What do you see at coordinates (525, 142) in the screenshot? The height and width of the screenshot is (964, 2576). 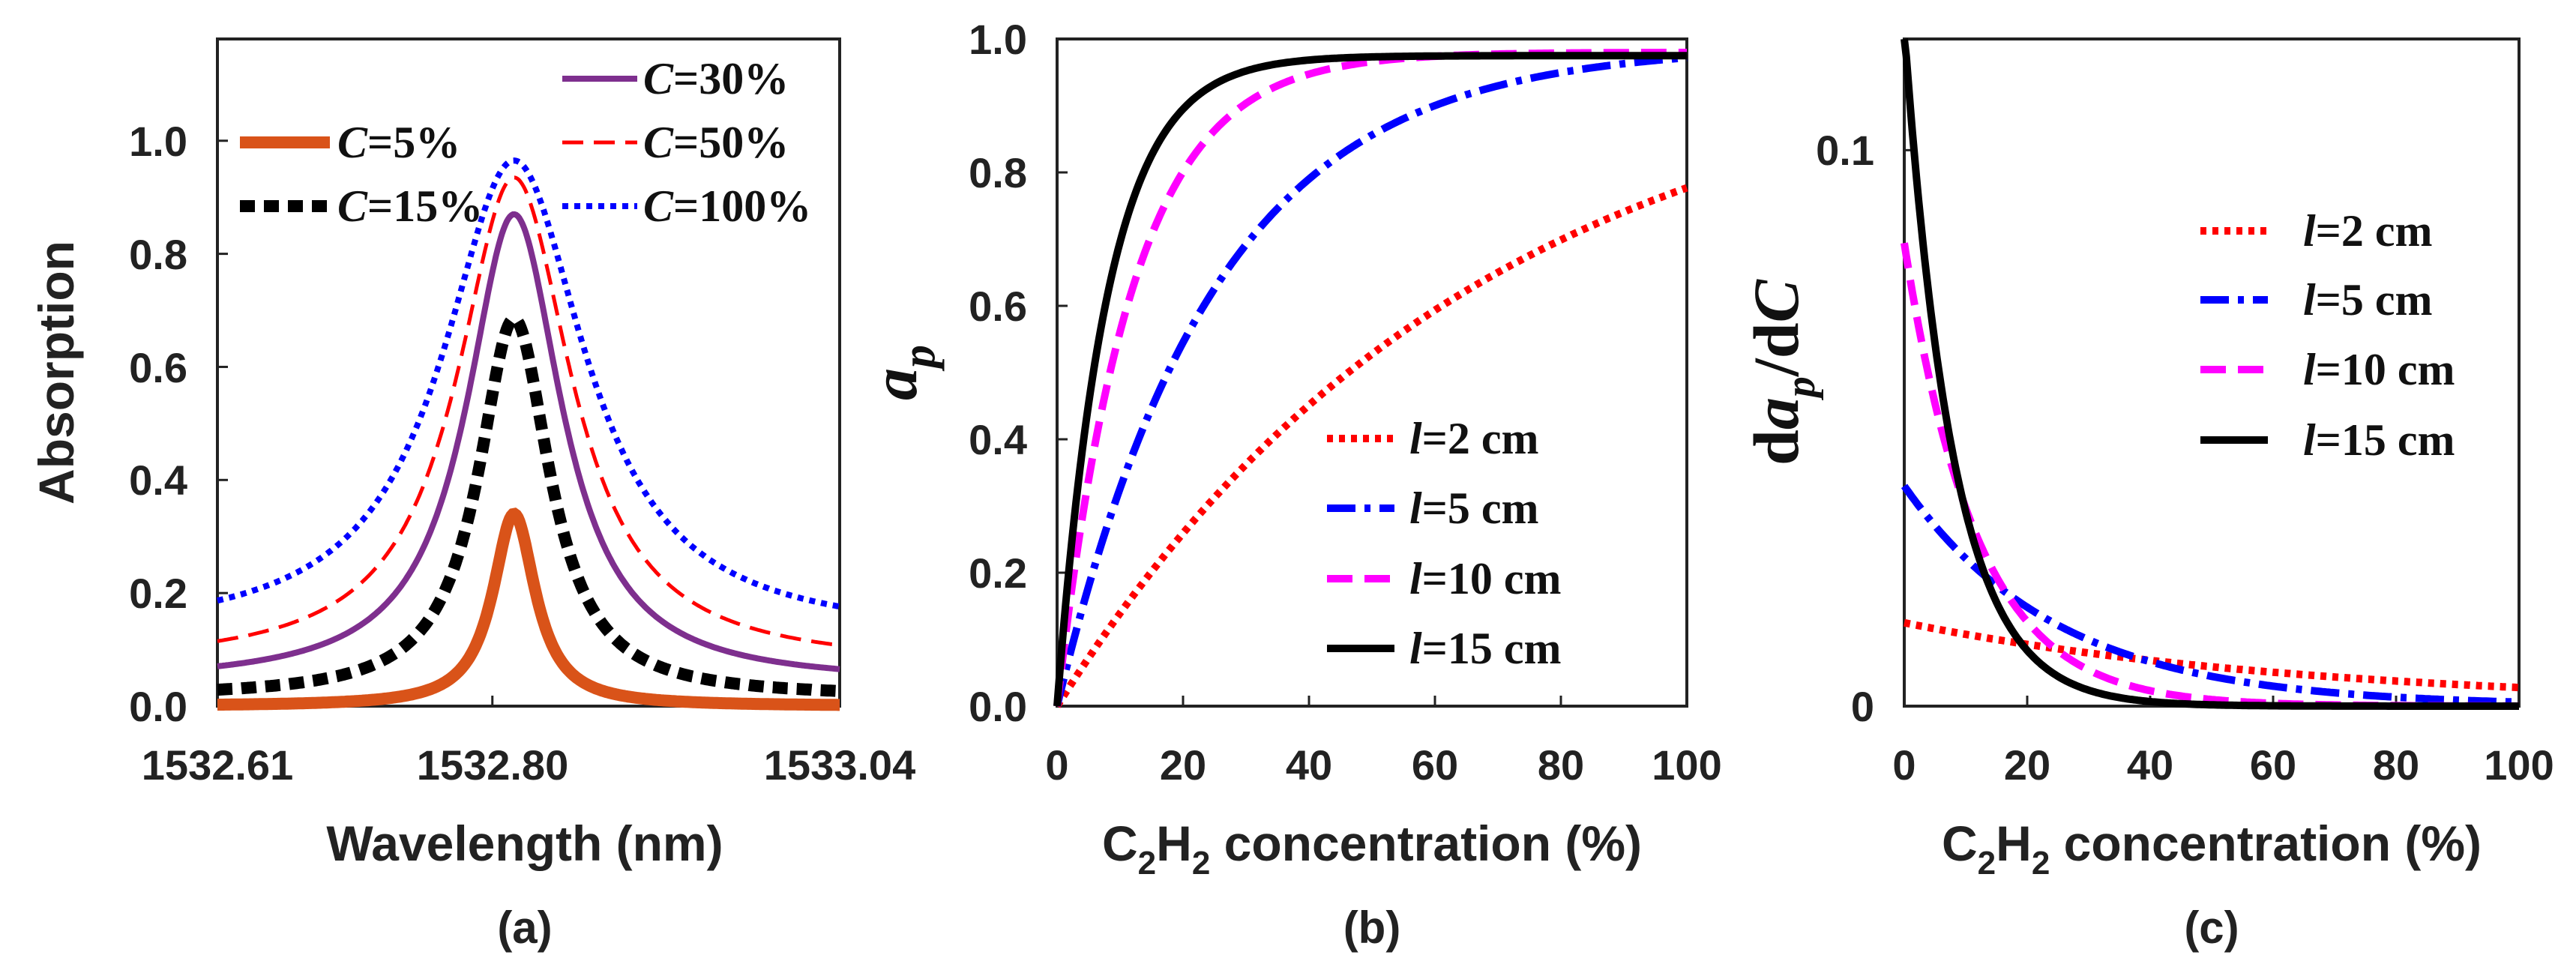 I see `panel-a-legend: C=5% C=15% C=30% C=50% C=100%` at bounding box center [525, 142].